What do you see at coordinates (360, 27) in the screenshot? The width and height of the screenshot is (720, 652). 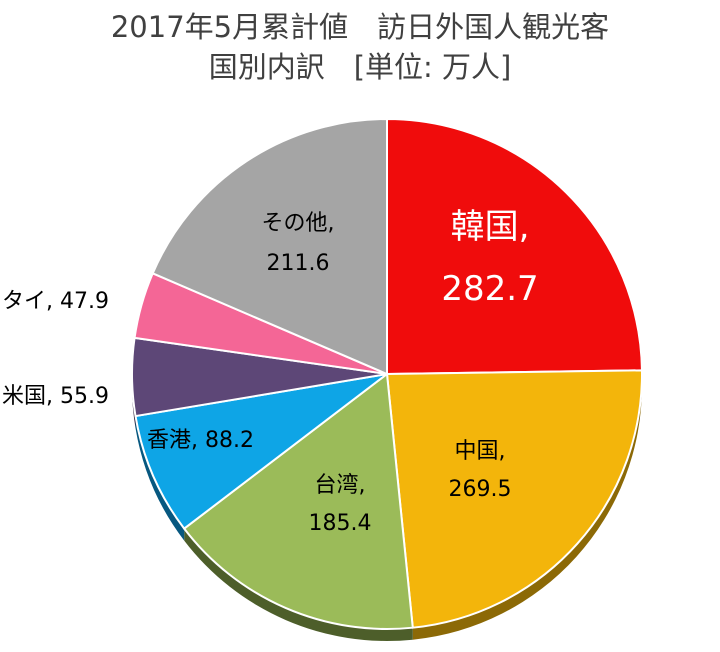 I see `chart-title: 2017年5月累計値 訪日外国人観光客` at bounding box center [360, 27].